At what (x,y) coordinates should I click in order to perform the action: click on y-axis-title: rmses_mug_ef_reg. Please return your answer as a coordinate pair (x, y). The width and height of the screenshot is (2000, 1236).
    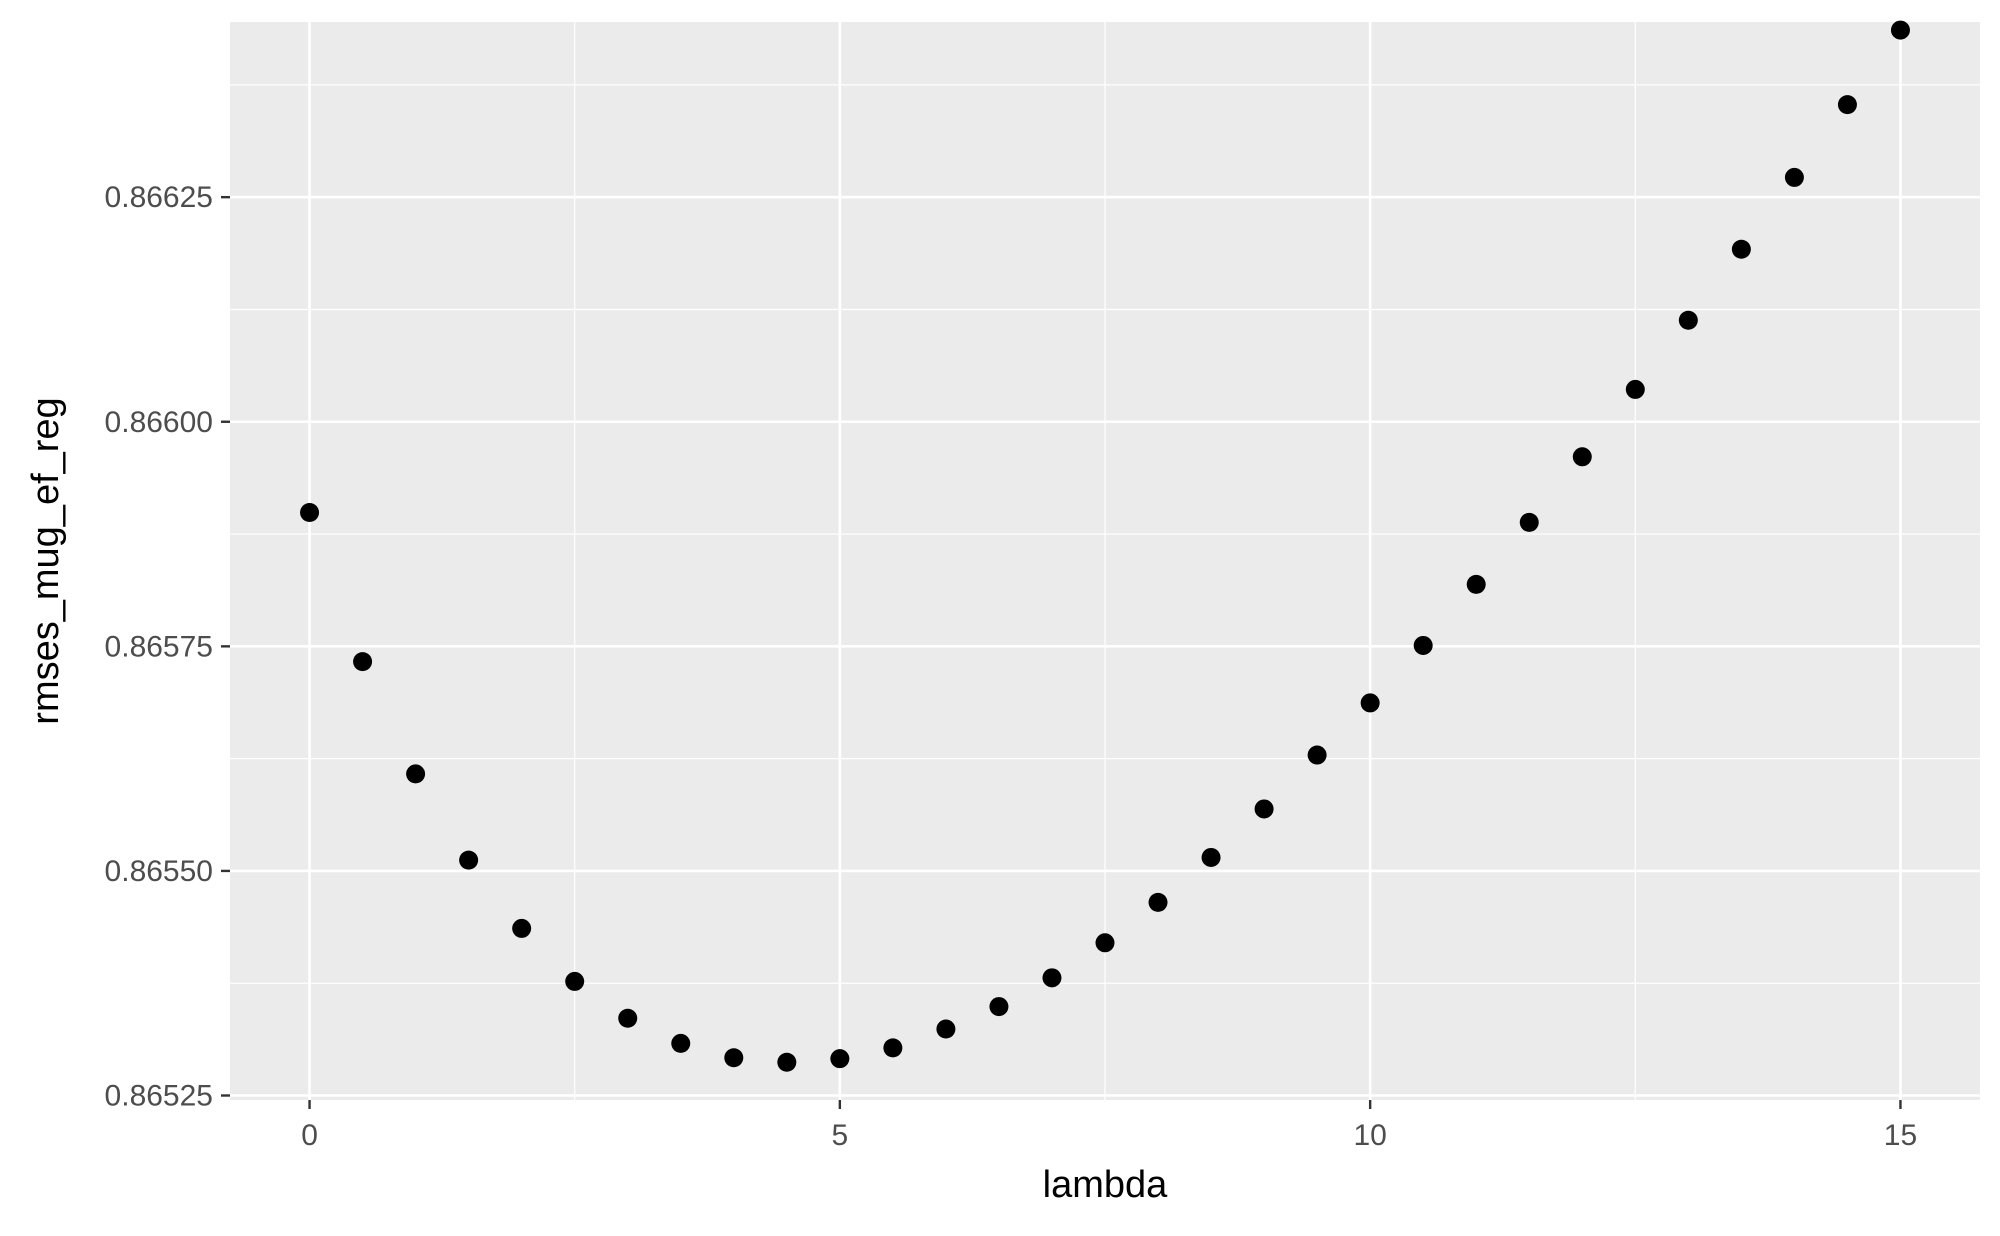
    Looking at the image, I should click on (46, 560).